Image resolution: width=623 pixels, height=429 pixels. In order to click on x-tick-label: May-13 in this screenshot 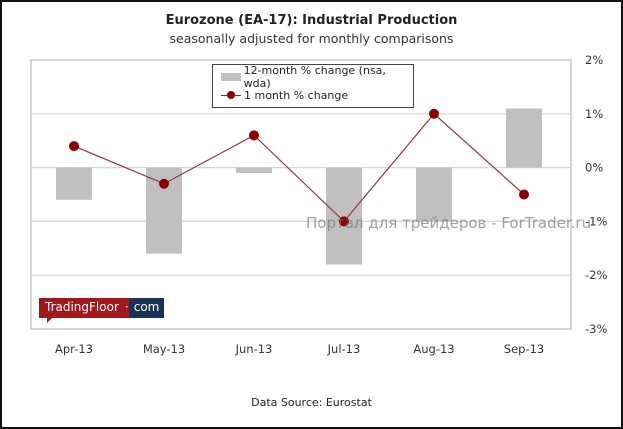, I will do `click(164, 349)`.